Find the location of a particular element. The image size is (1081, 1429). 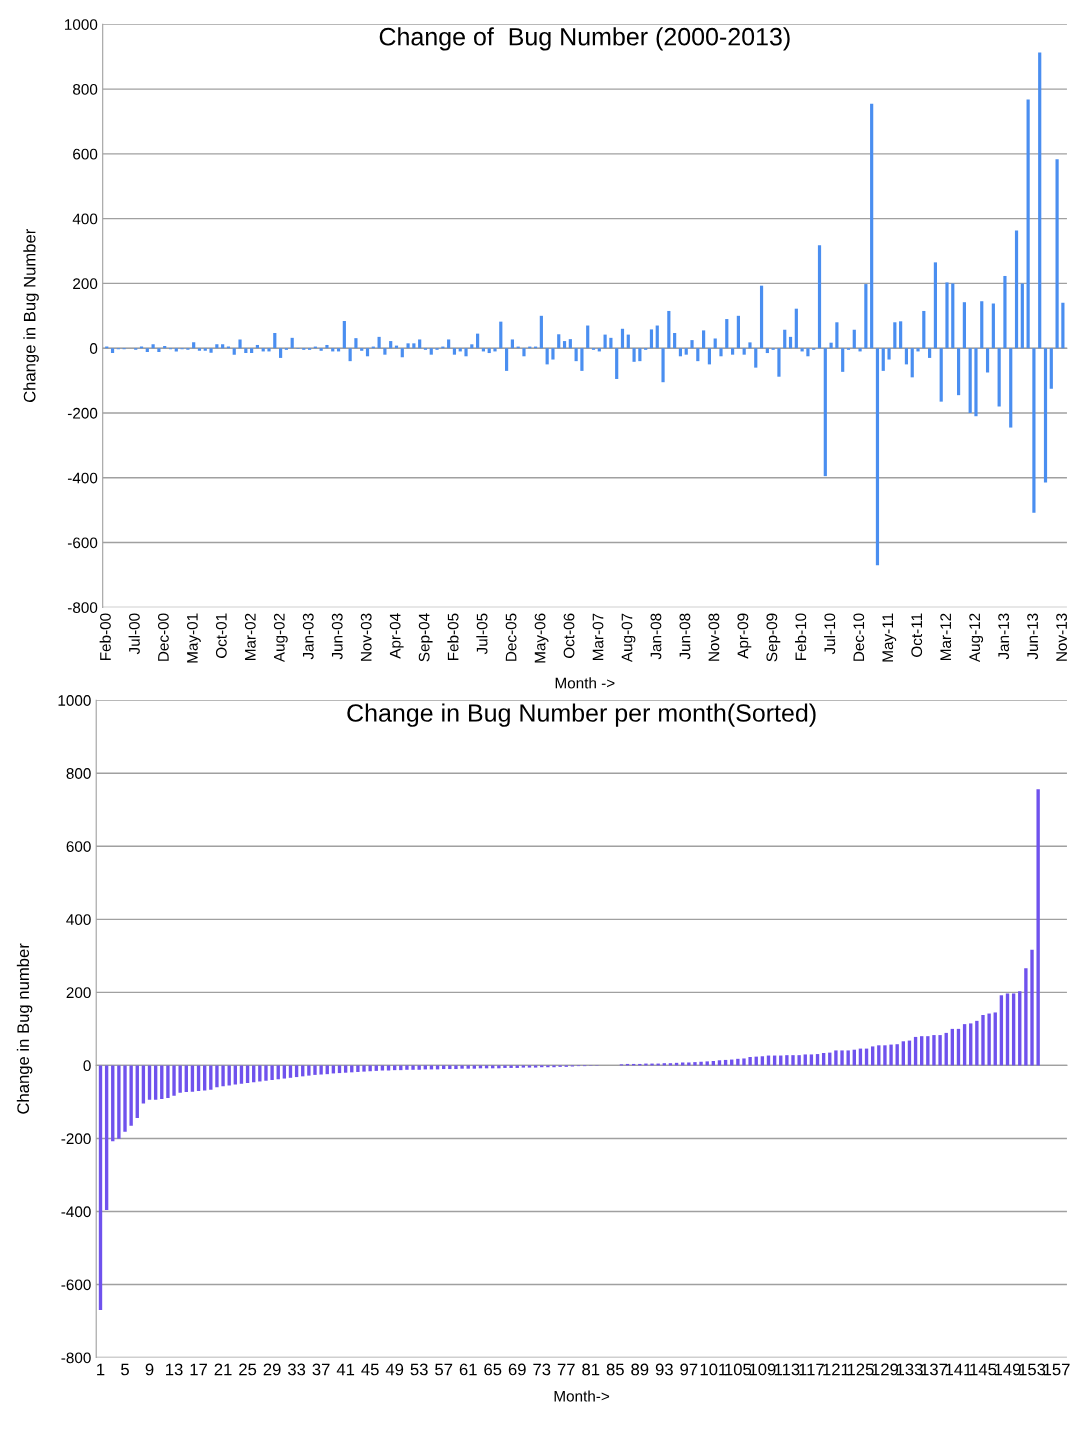

y-tick-label: 400 is located at coordinates (78, 920).